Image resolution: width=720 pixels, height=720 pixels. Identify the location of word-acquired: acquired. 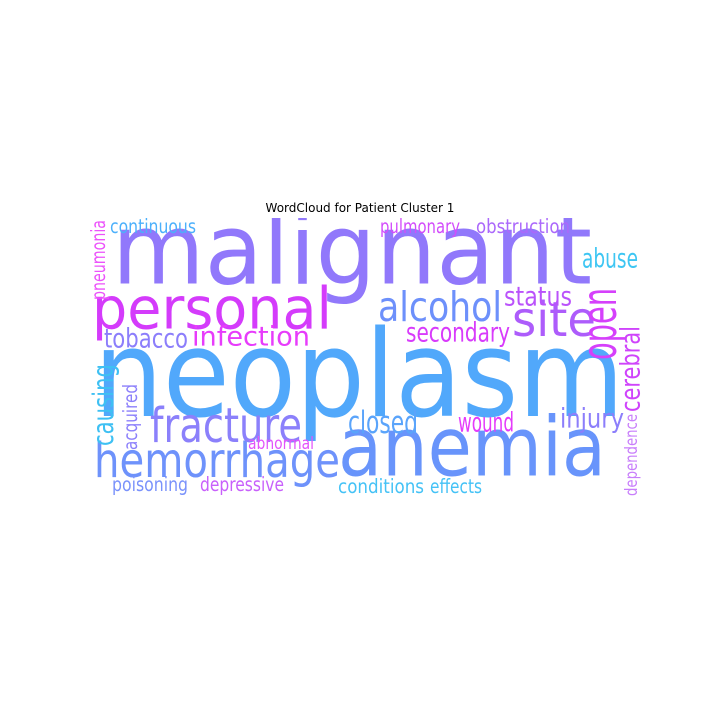
(130, 417).